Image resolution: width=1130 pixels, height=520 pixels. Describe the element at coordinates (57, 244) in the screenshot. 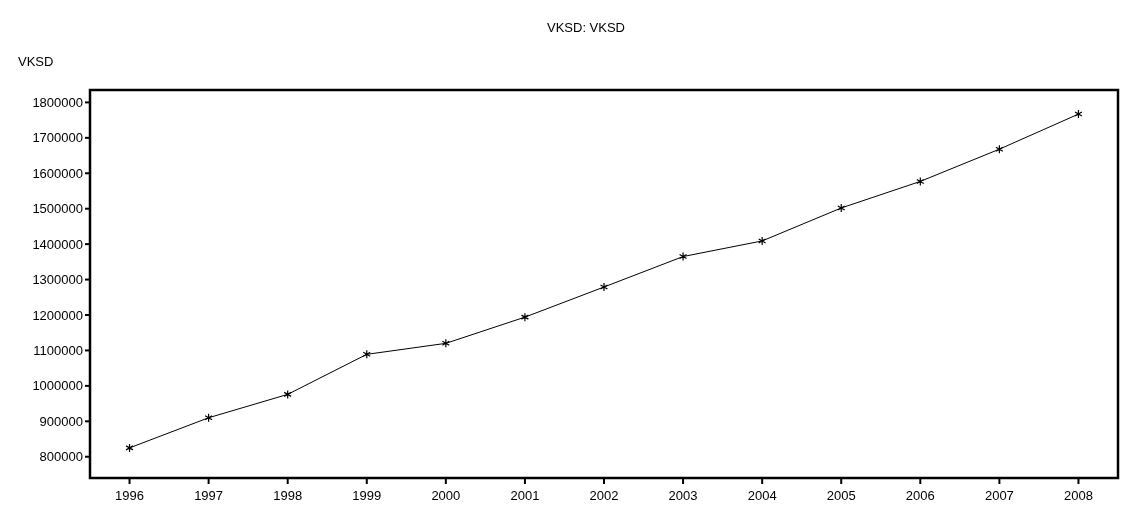

I see `y-tick-label: 1400000` at that location.